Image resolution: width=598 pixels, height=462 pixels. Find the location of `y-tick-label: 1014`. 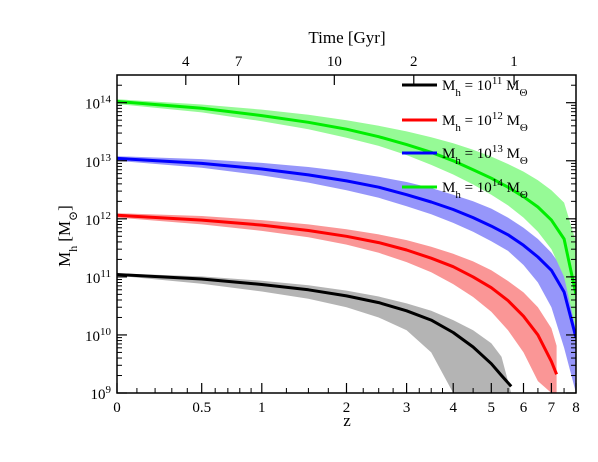

y-tick-label: 1014 is located at coordinates (98, 103).